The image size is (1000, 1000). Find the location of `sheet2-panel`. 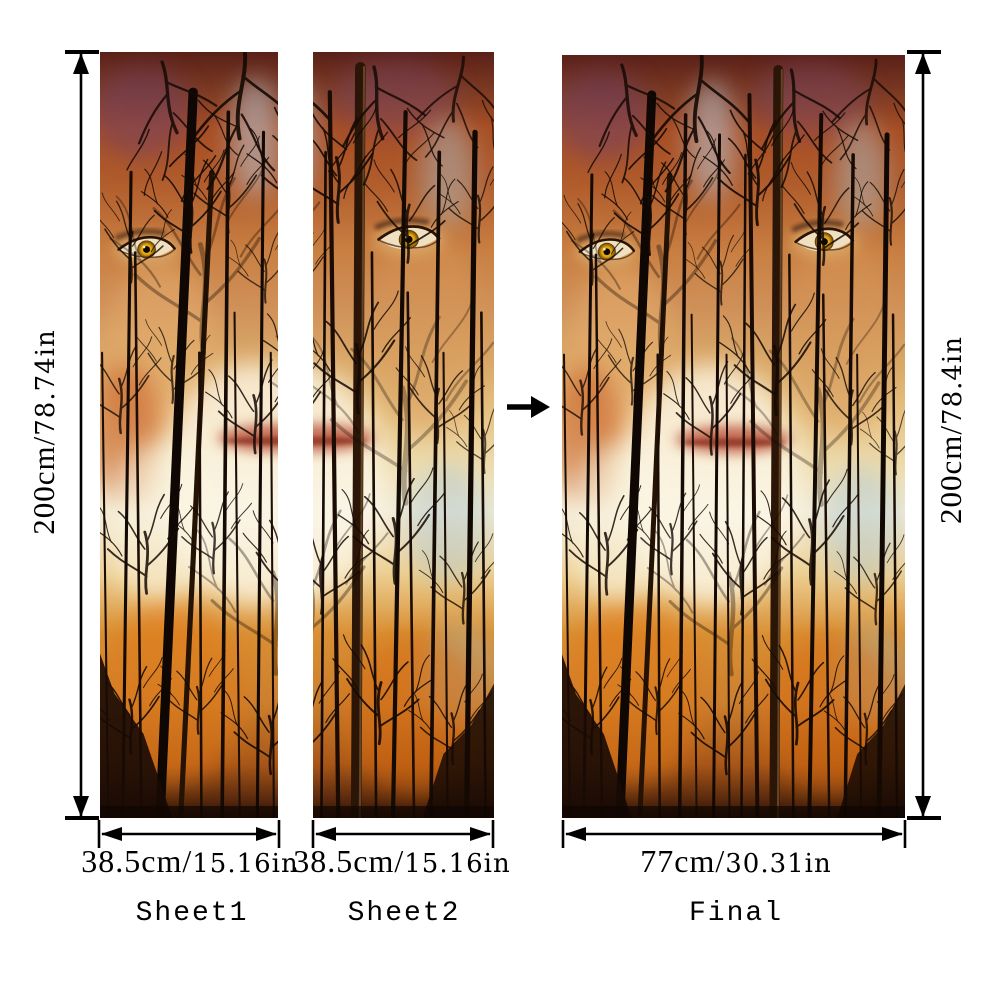

sheet2-panel is located at coordinates (403, 435).